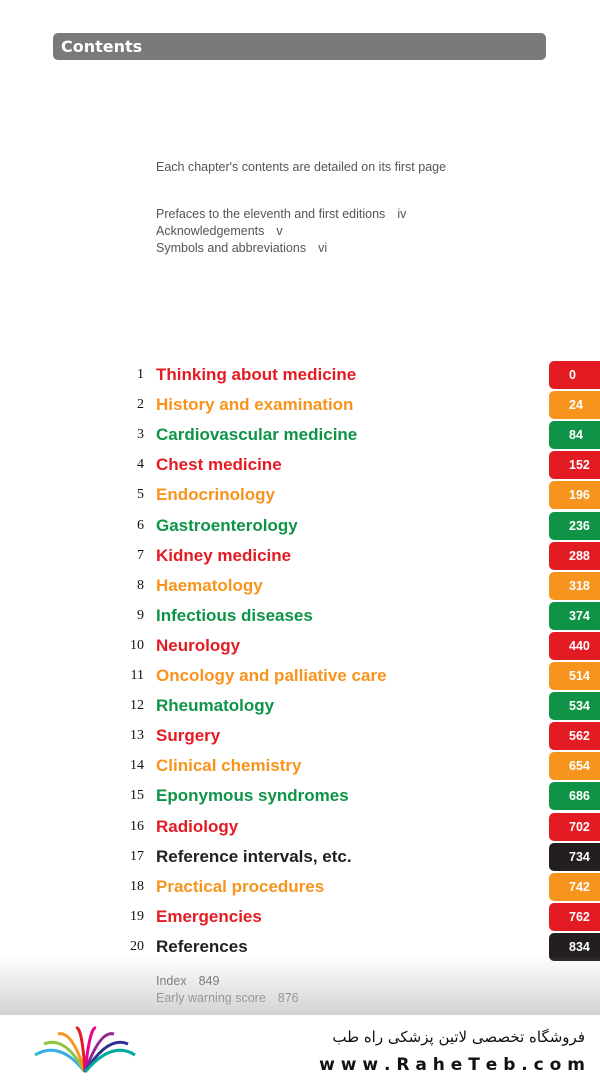 The image size is (600, 1080). I want to click on entry-title: Acknowledgements, so click(210, 231).